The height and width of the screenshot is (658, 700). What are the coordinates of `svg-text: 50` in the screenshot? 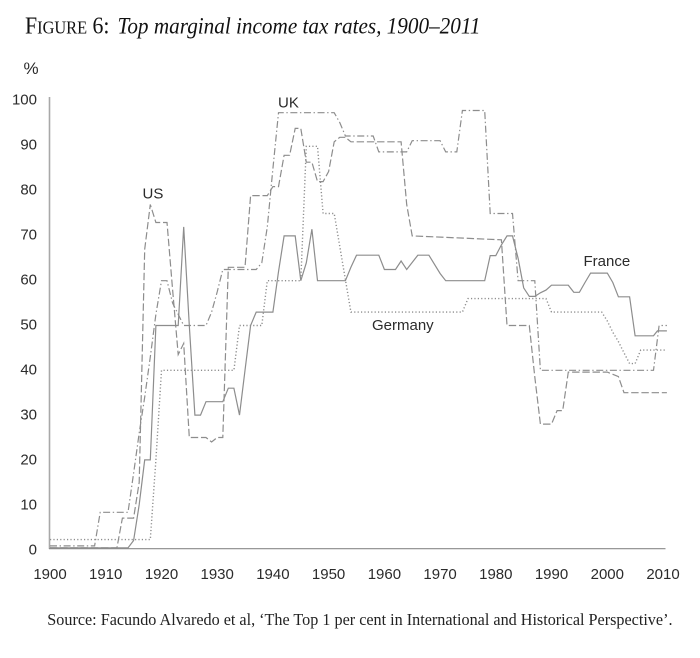 It's located at (28, 325).